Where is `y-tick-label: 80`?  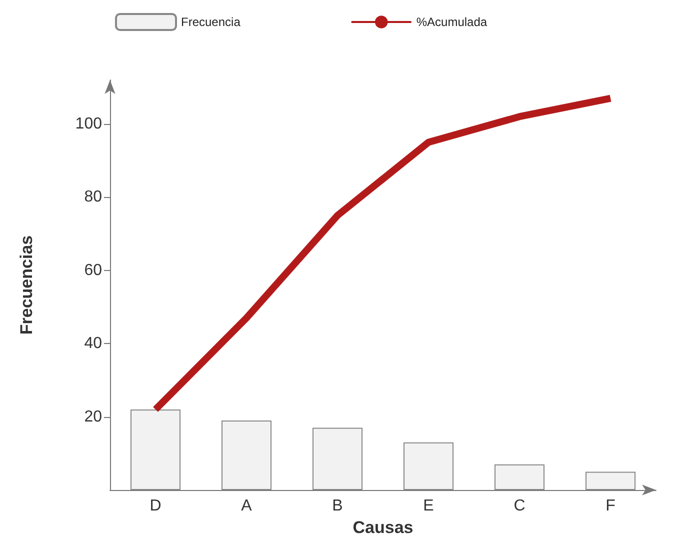
y-tick-label: 80 is located at coordinates (93, 197).